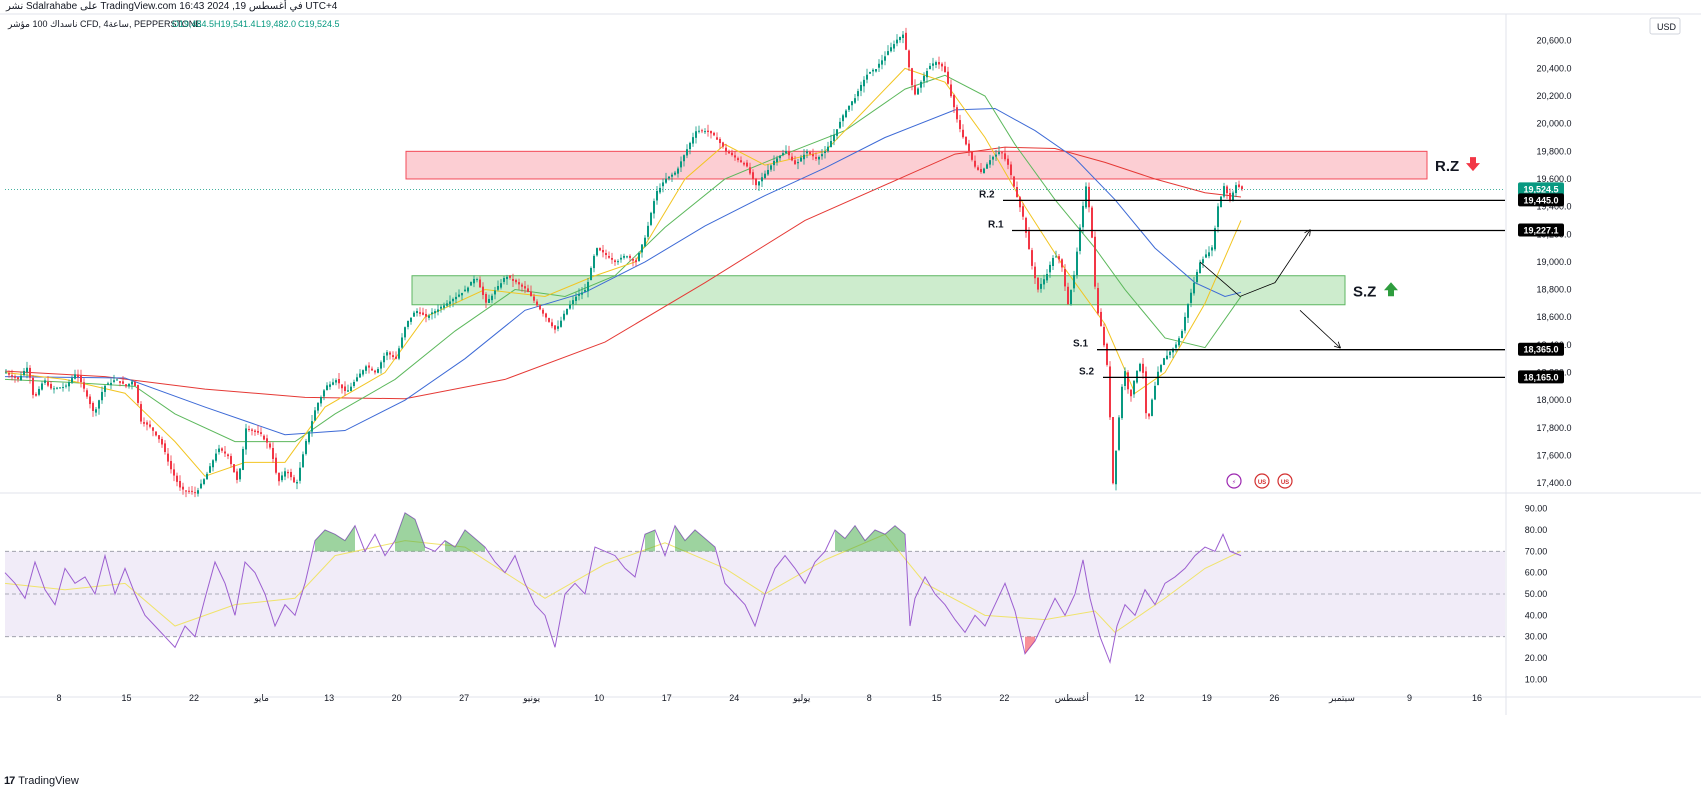  Describe the element at coordinates (1553, 41) in the screenshot. I see `price-tick-label: 20,600.0` at that location.